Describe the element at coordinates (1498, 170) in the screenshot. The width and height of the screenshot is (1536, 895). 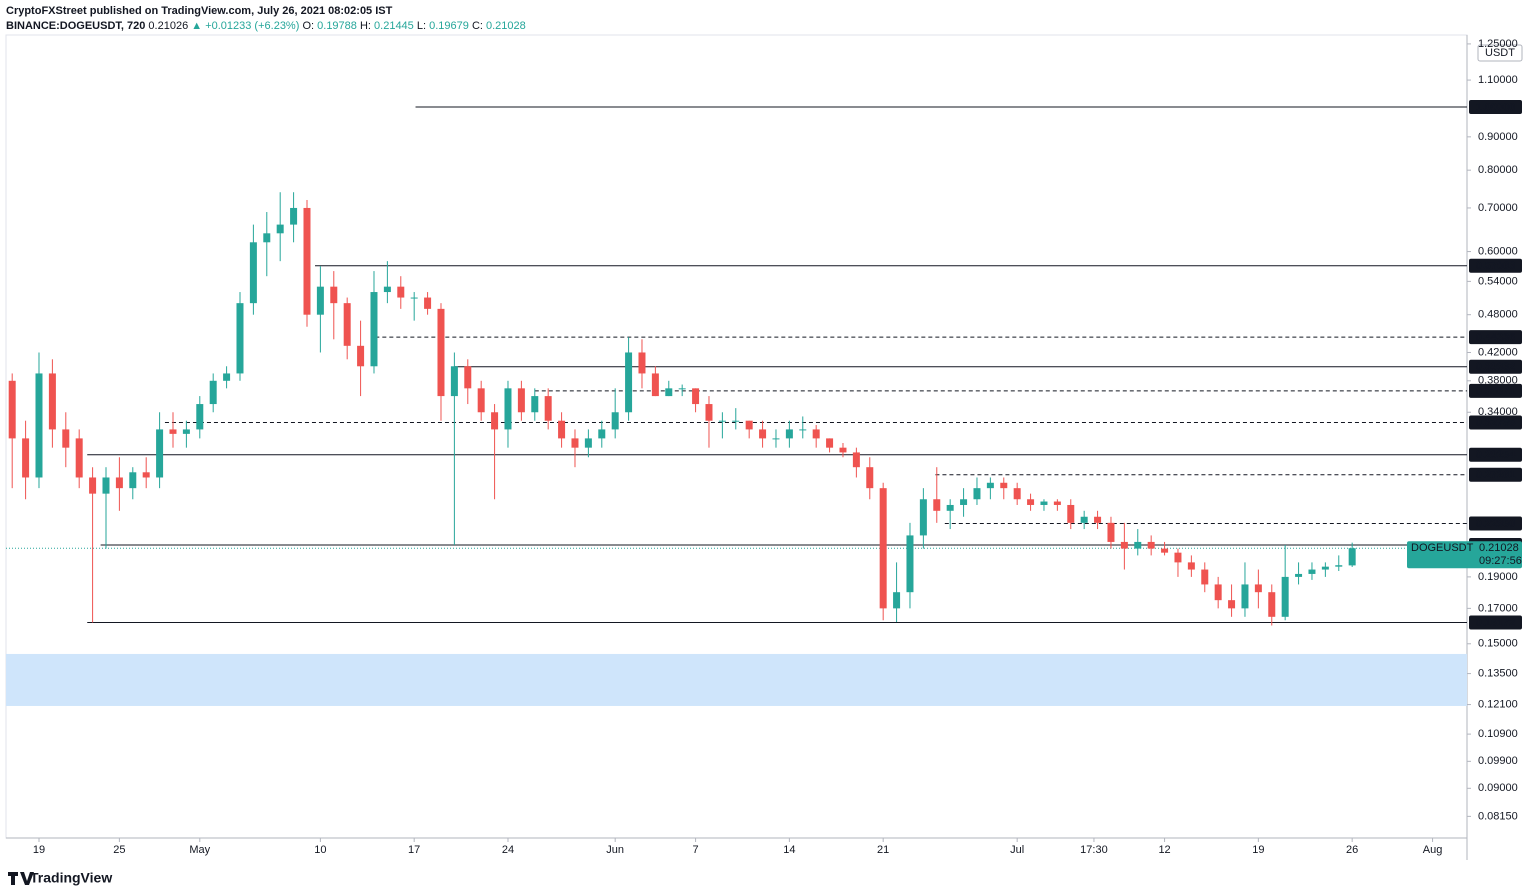
I see `y-tick-label: 0.80000` at that location.